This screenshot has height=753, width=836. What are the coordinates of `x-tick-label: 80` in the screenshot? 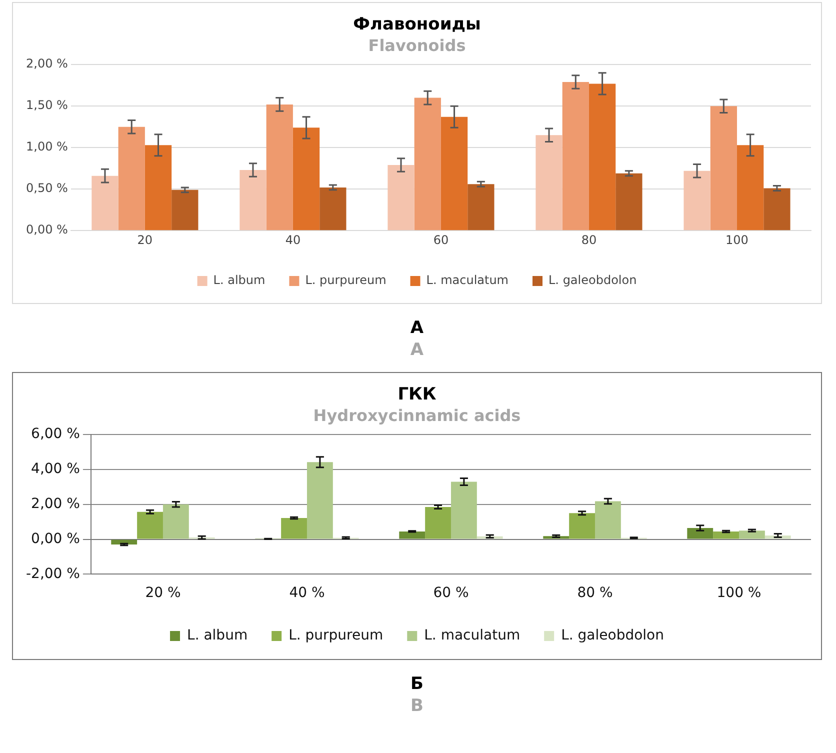 It's located at (589, 239).